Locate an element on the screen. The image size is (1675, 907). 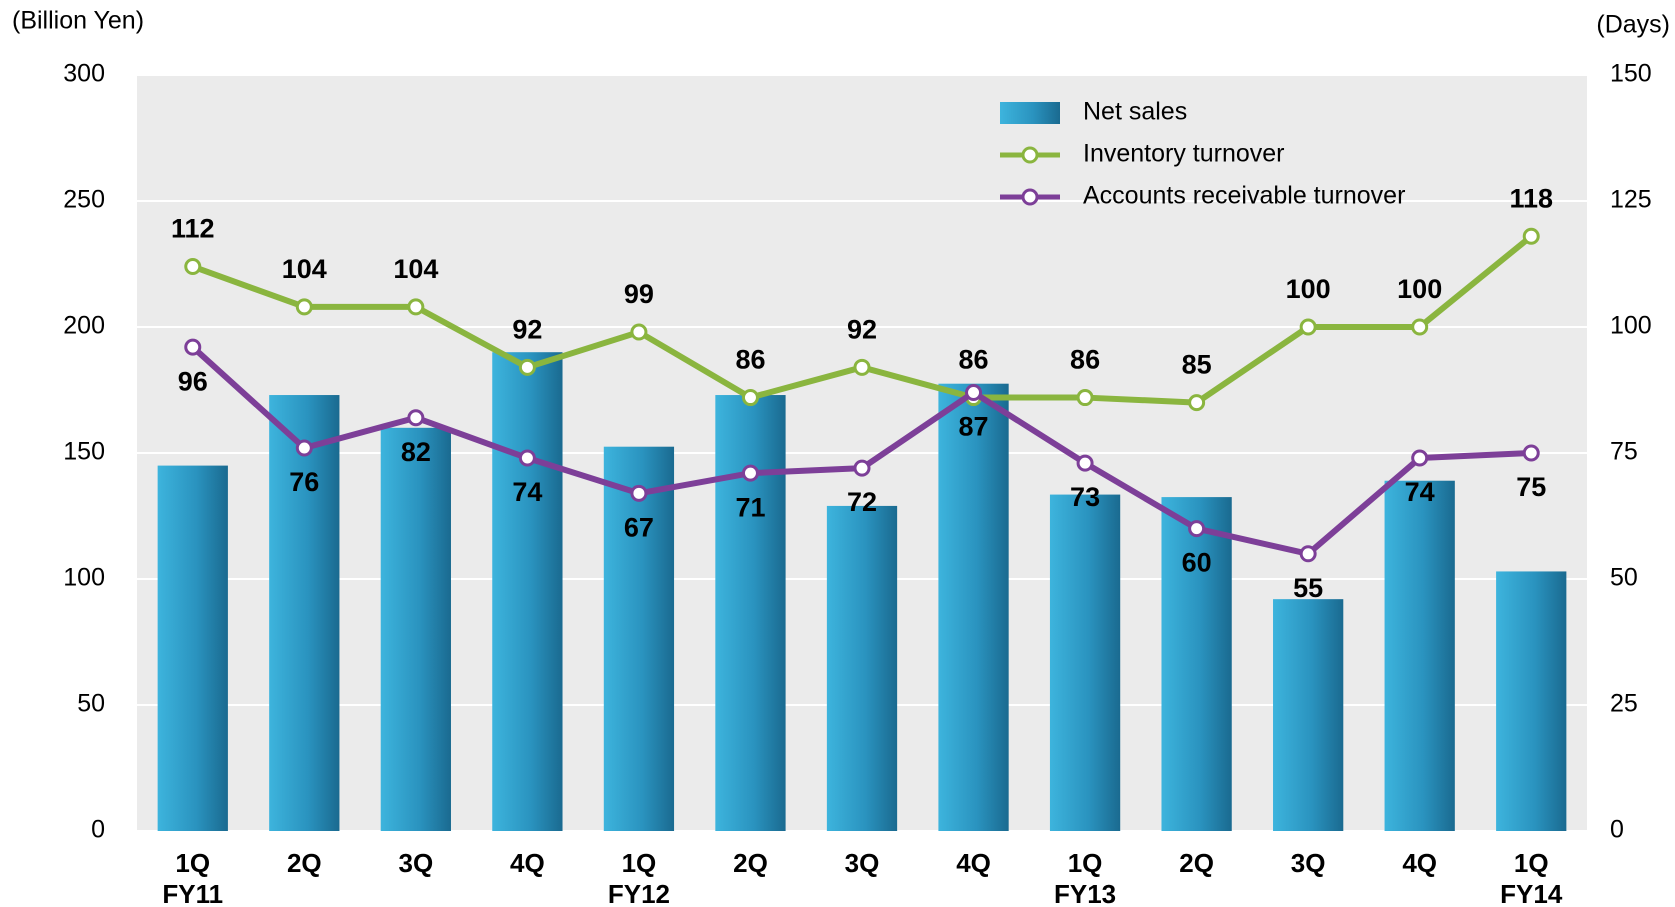
legend-swatch is located at coordinates (1030, 113).